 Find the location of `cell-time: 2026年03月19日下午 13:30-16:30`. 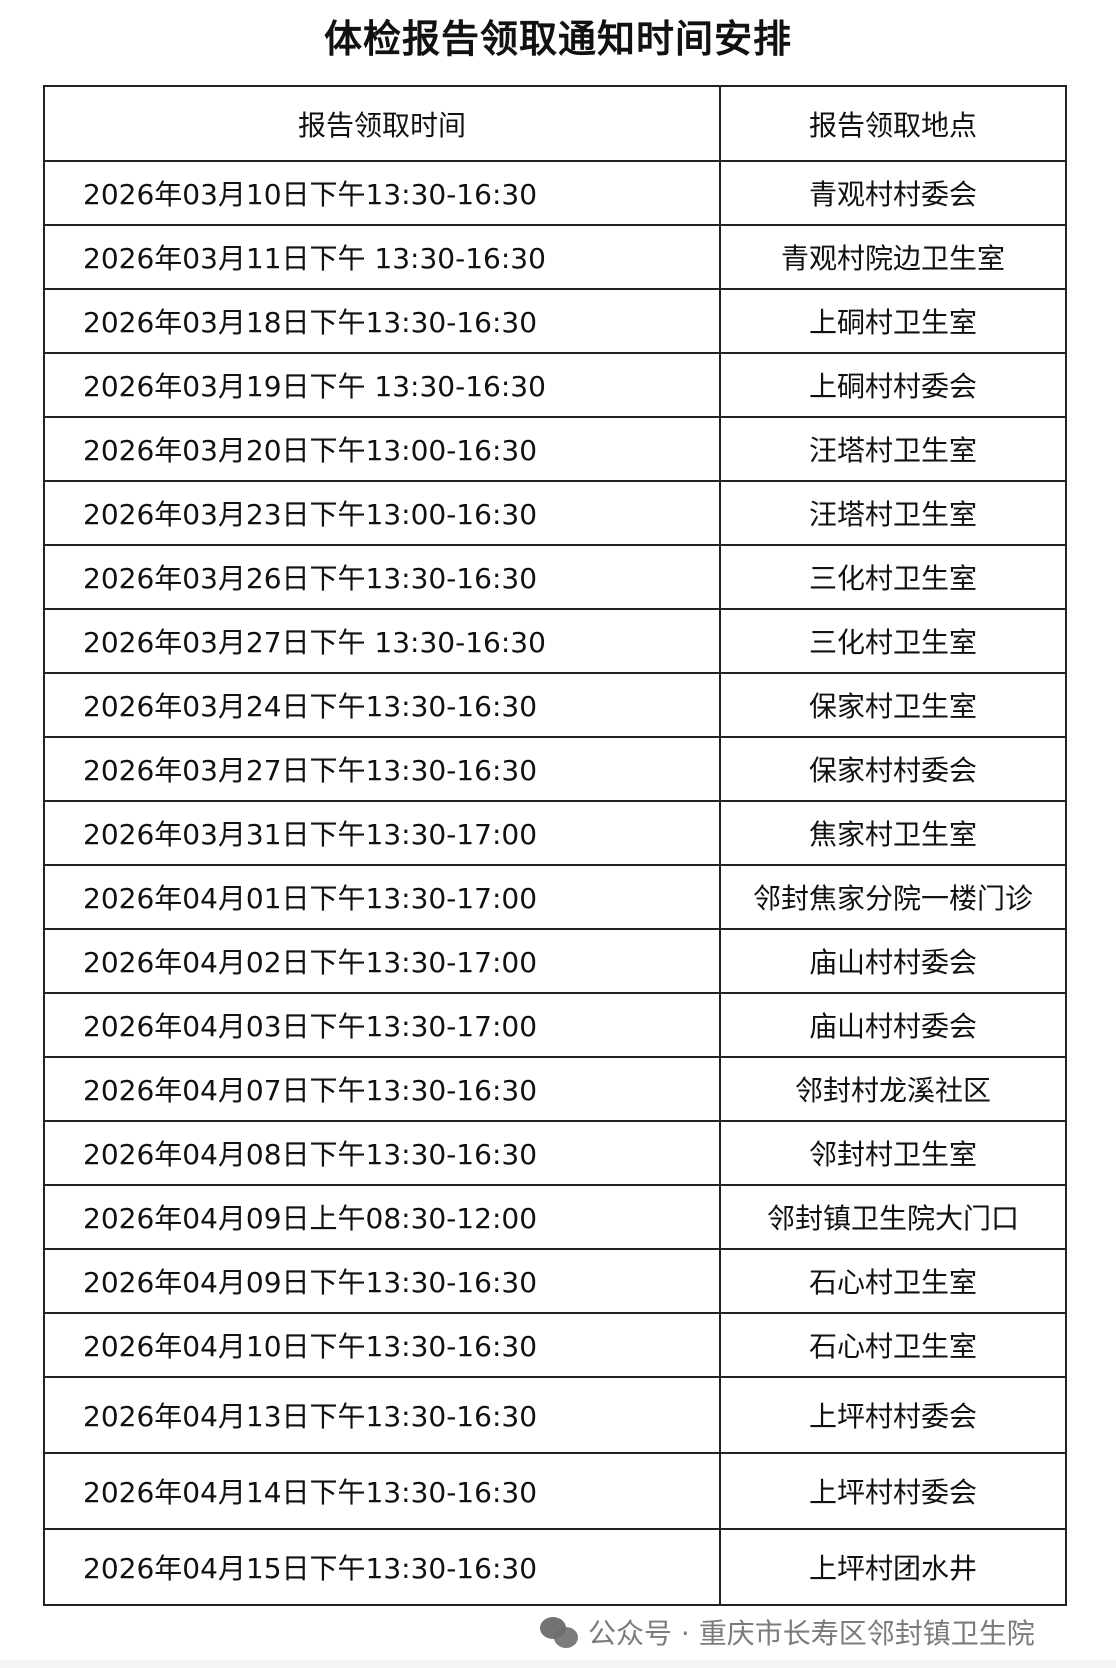

cell-time: 2026年03月19日下午 13:30-16:30 is located at coordinates (382, 385).